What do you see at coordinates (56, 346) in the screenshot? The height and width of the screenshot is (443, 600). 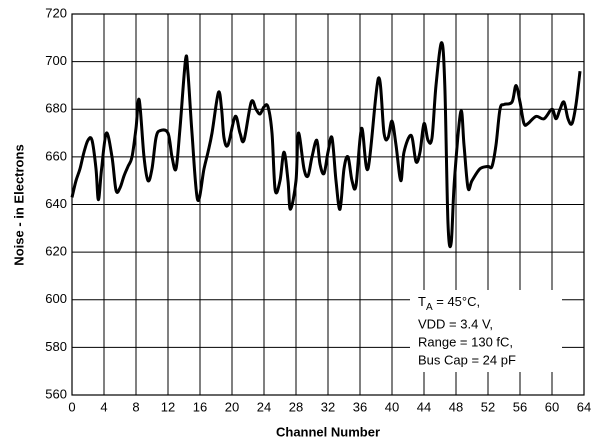 I see `y-tick-label: 580` at bounding box center [56, 346].